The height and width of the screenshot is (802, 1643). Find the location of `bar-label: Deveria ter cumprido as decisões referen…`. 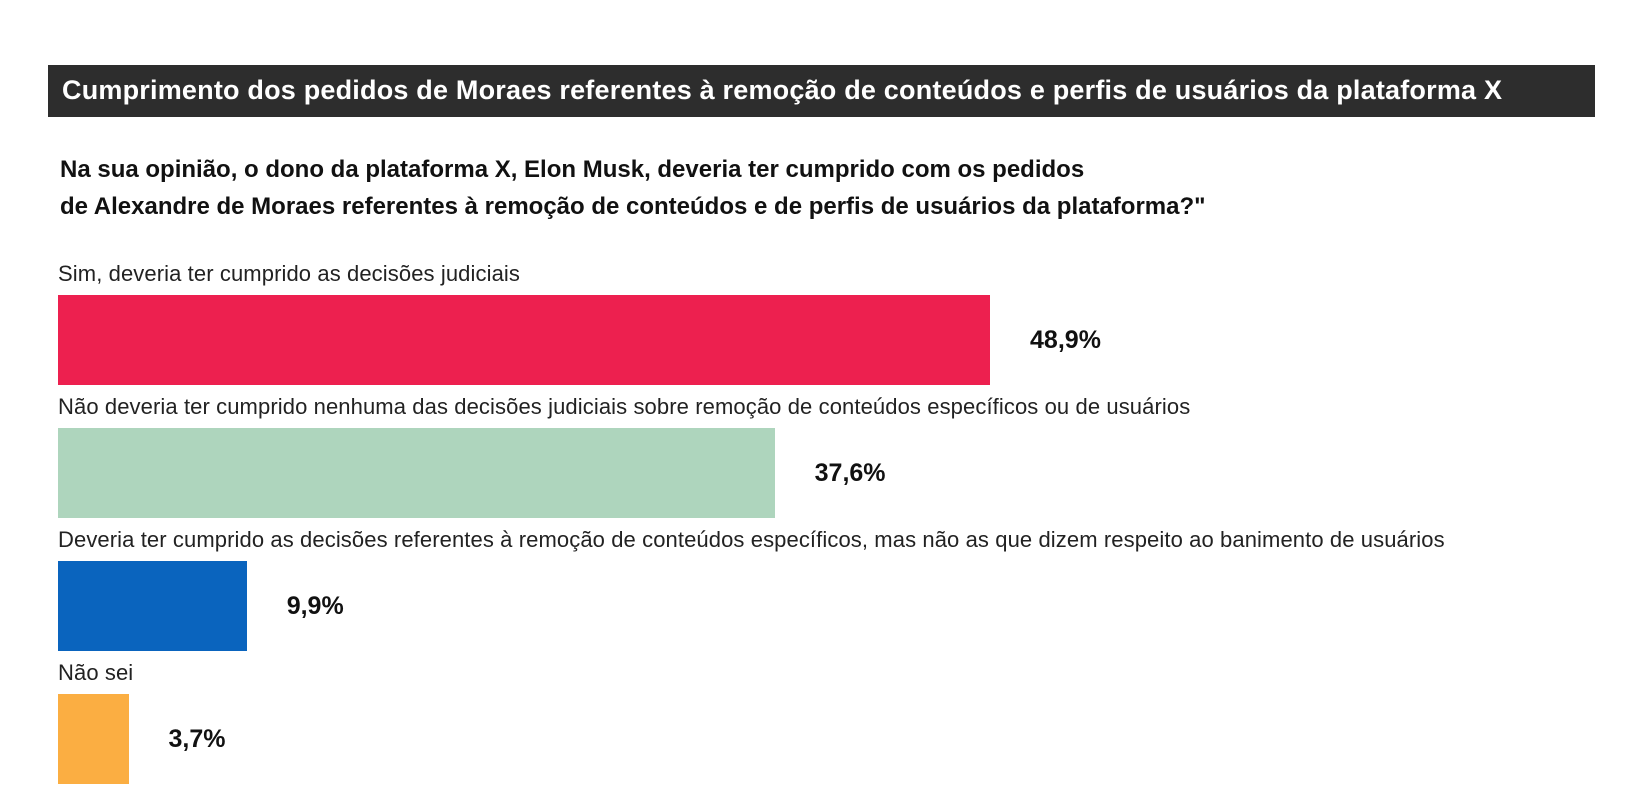

bar-label: Deveria ter cumprido as decisões referen… is located at coordinates (751, 540).